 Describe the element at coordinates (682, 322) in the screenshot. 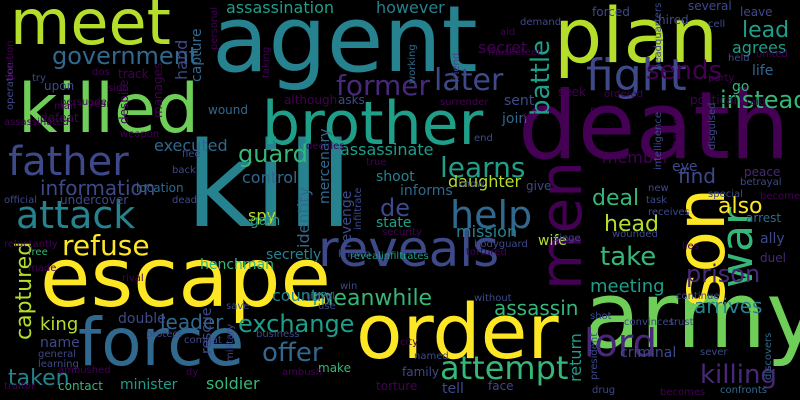

I see `word: trust` at that location.